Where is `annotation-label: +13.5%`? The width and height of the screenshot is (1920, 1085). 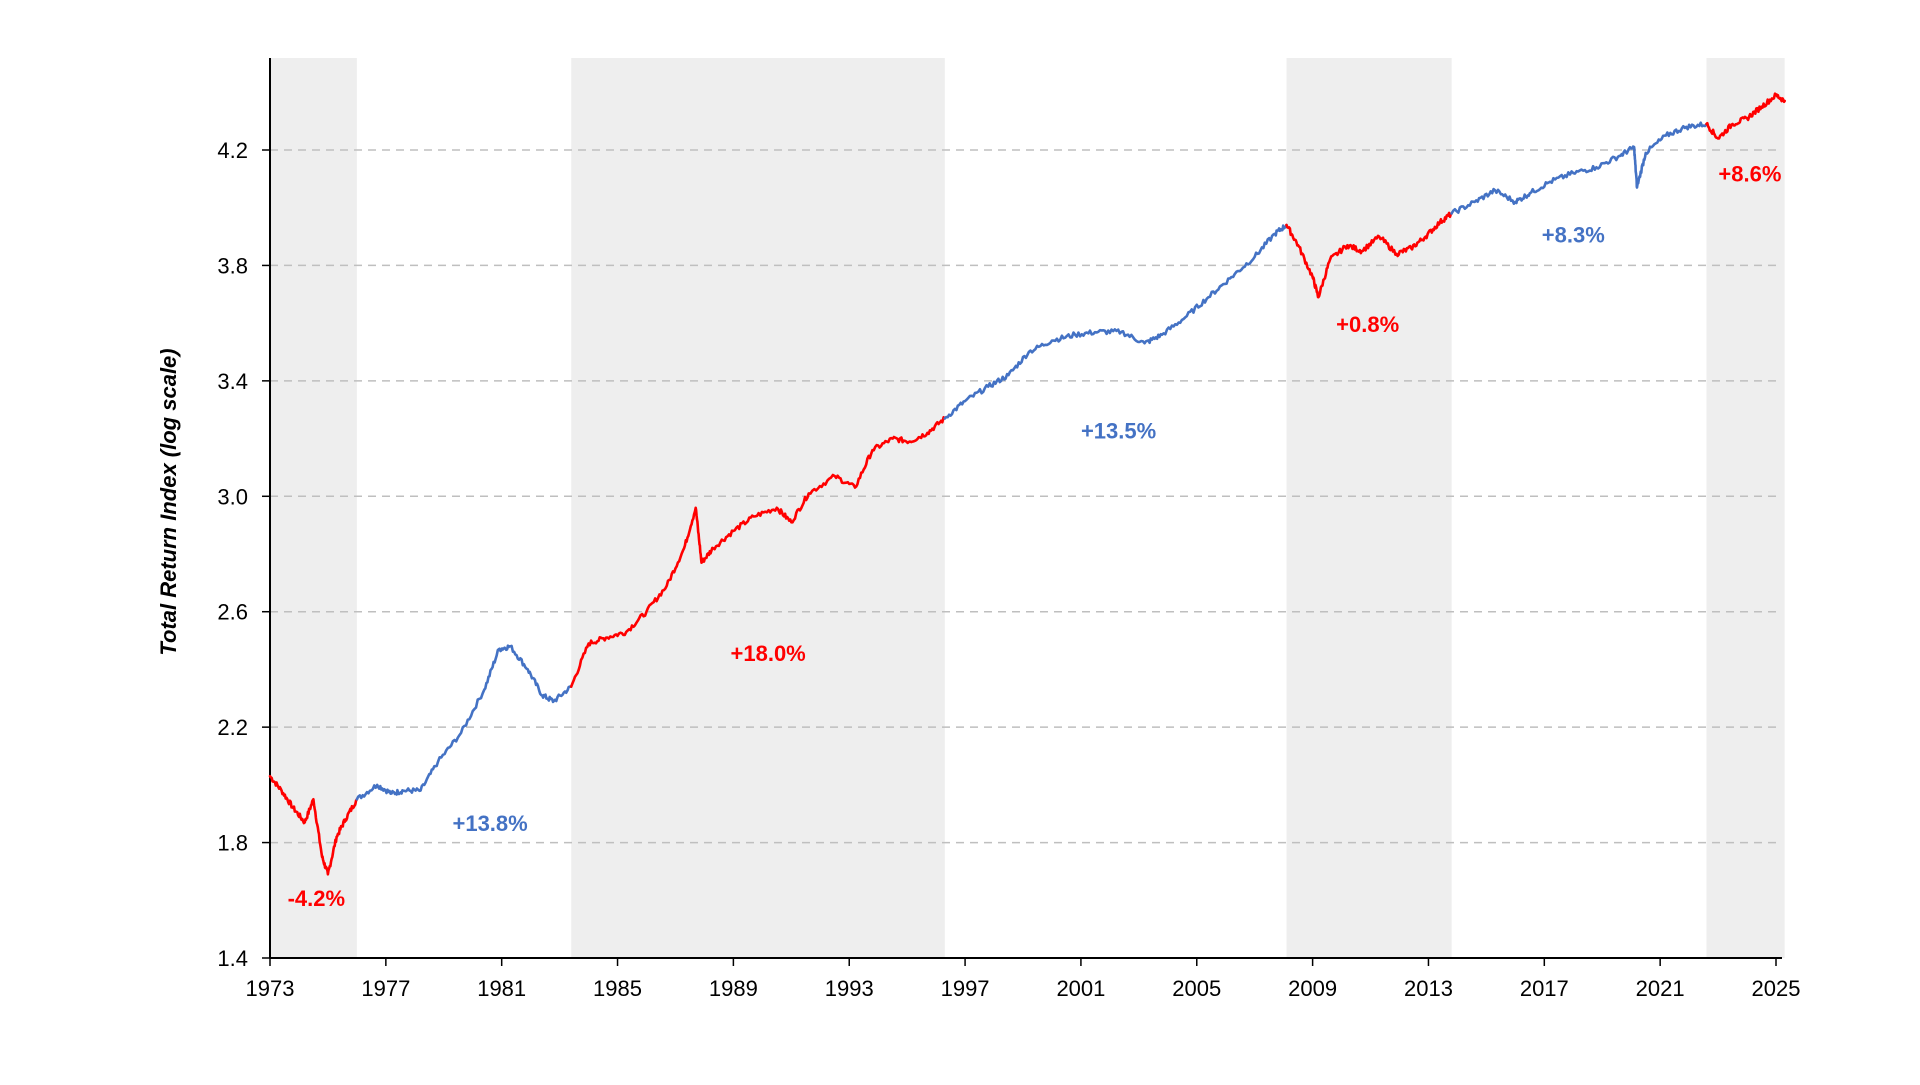
annotation-label: +13.5% is located at coordinates (1118, 431).